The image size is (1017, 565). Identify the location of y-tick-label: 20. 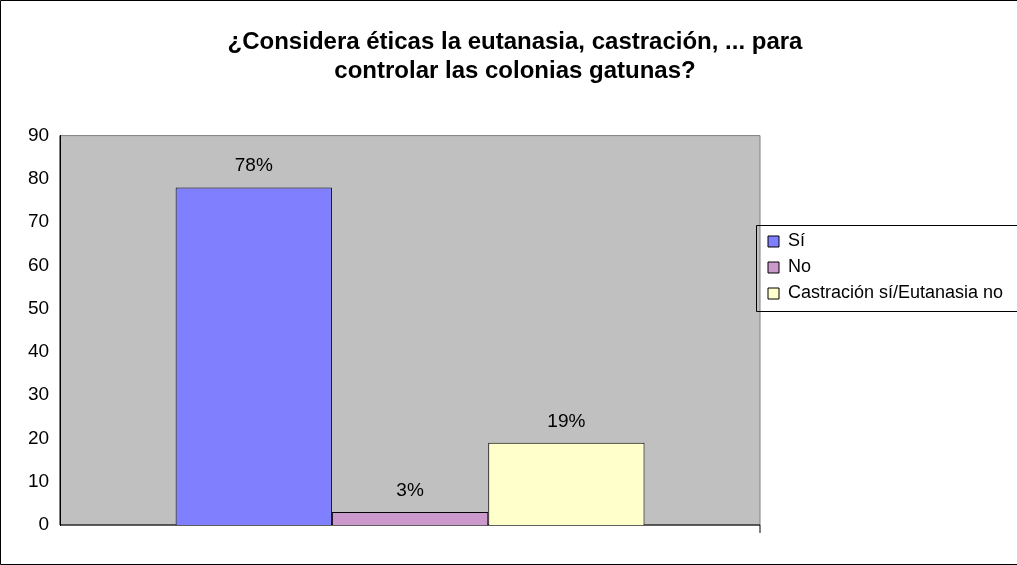
(38, 437).